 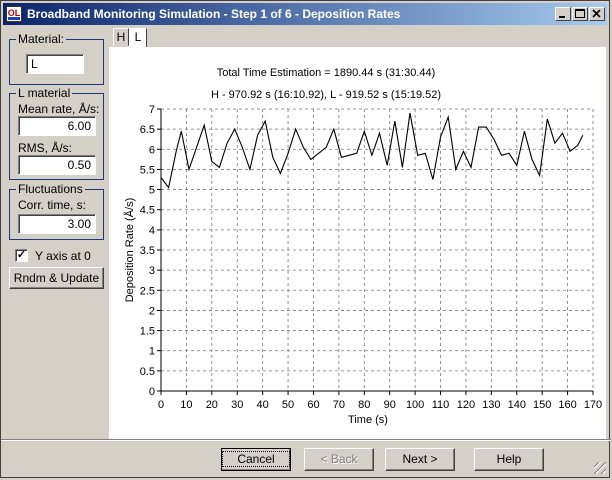 What do you see at coordinates (161, 405) in the screenshot?
I see `x-tick-label: 0` at bounding box center [161, 405].